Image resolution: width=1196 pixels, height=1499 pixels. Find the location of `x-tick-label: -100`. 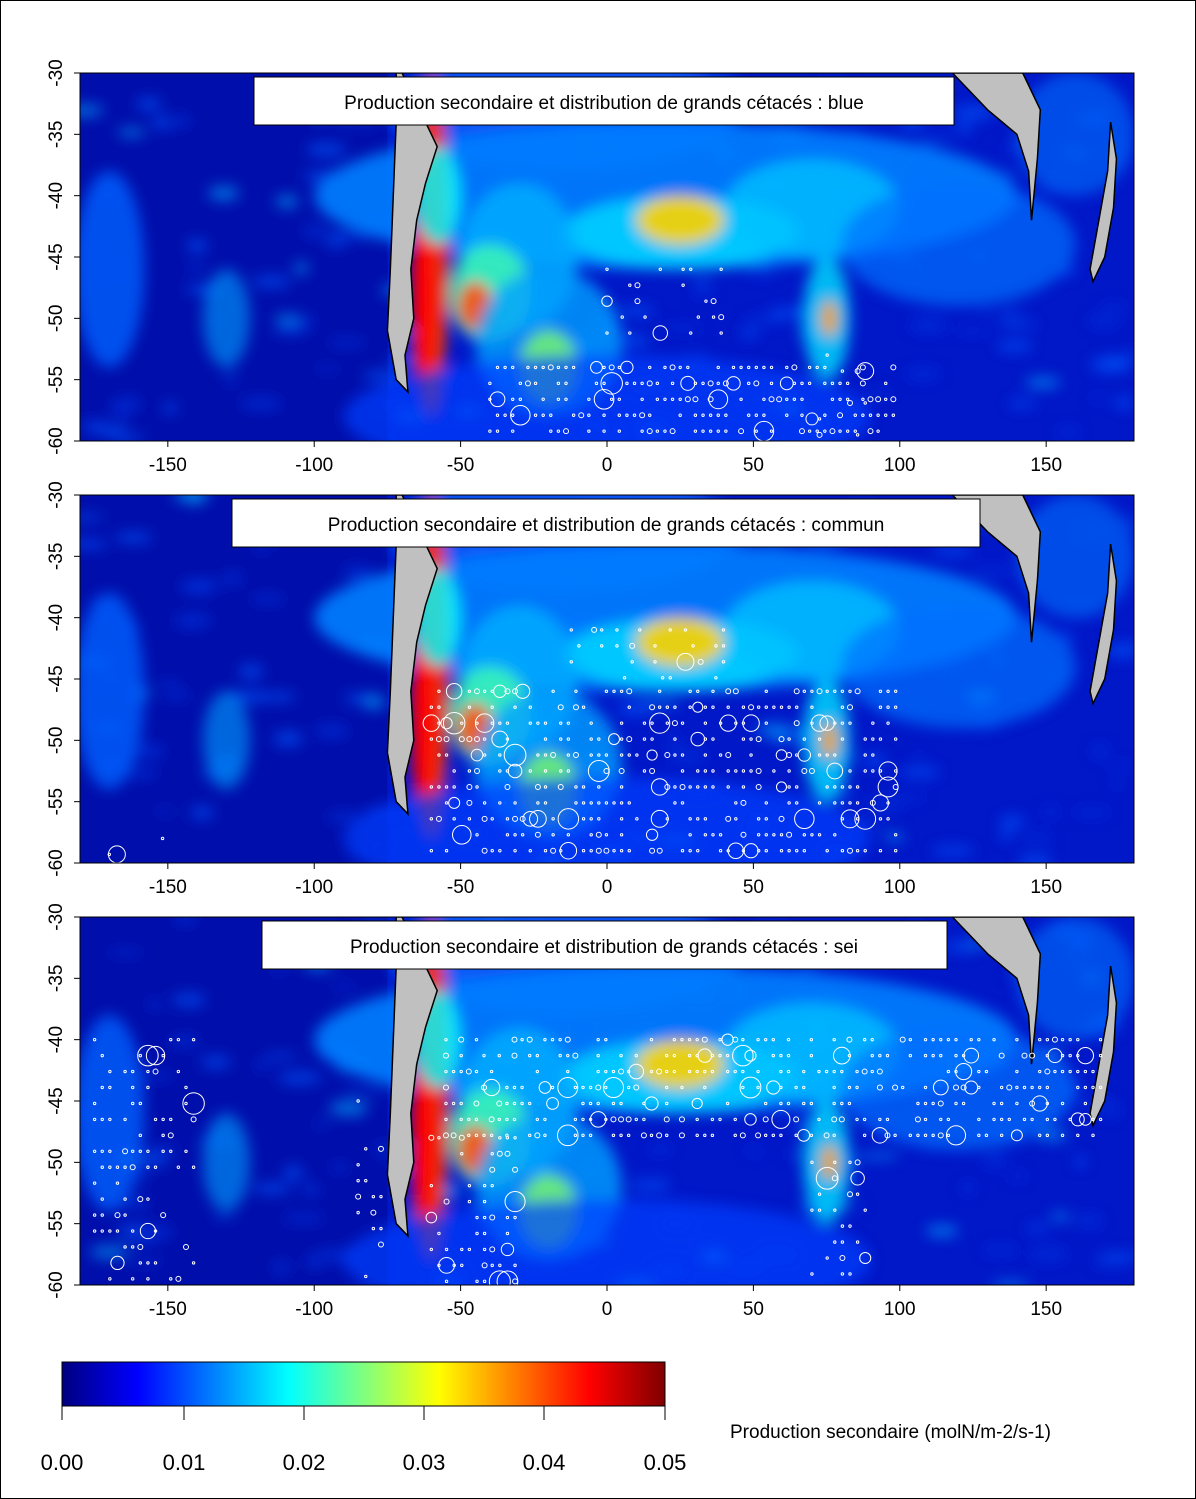

x-tick-label: -100 is located at coordinates (314, 1309).